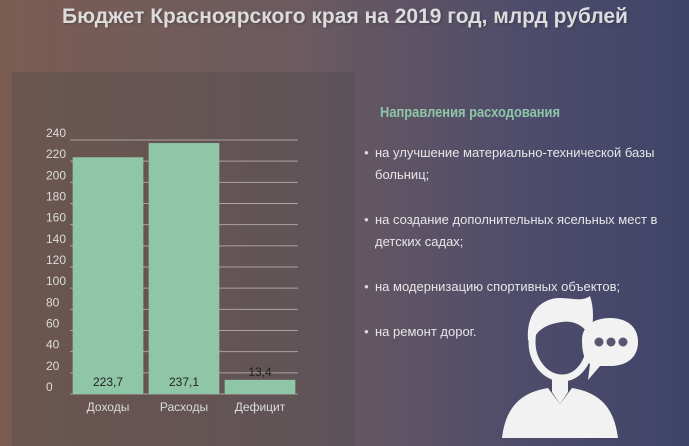 The image size is (689, 446). I want to click on list-item: на ремонт дорог., so click(514, 332).